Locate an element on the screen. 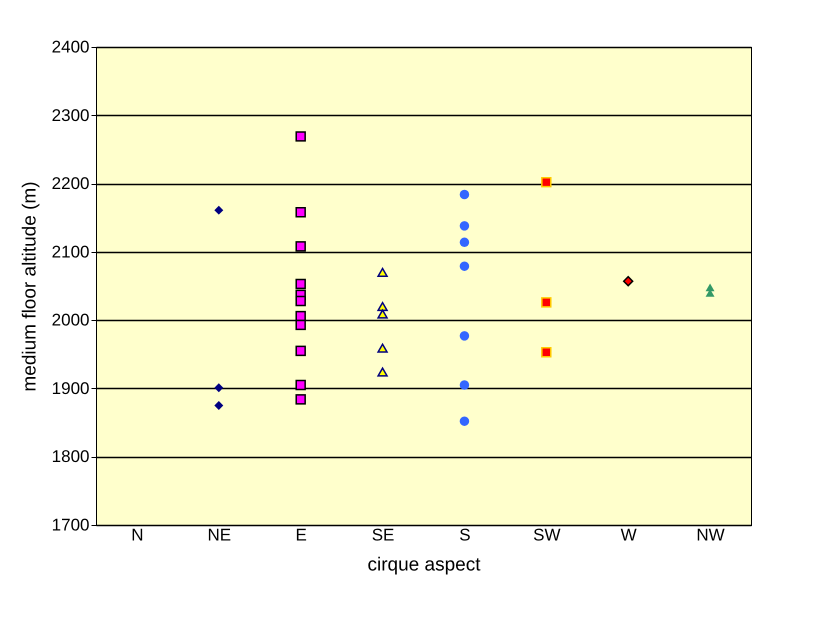 The image size is (827, 625). x-tick-label: W is located at coordinates (628, 535).